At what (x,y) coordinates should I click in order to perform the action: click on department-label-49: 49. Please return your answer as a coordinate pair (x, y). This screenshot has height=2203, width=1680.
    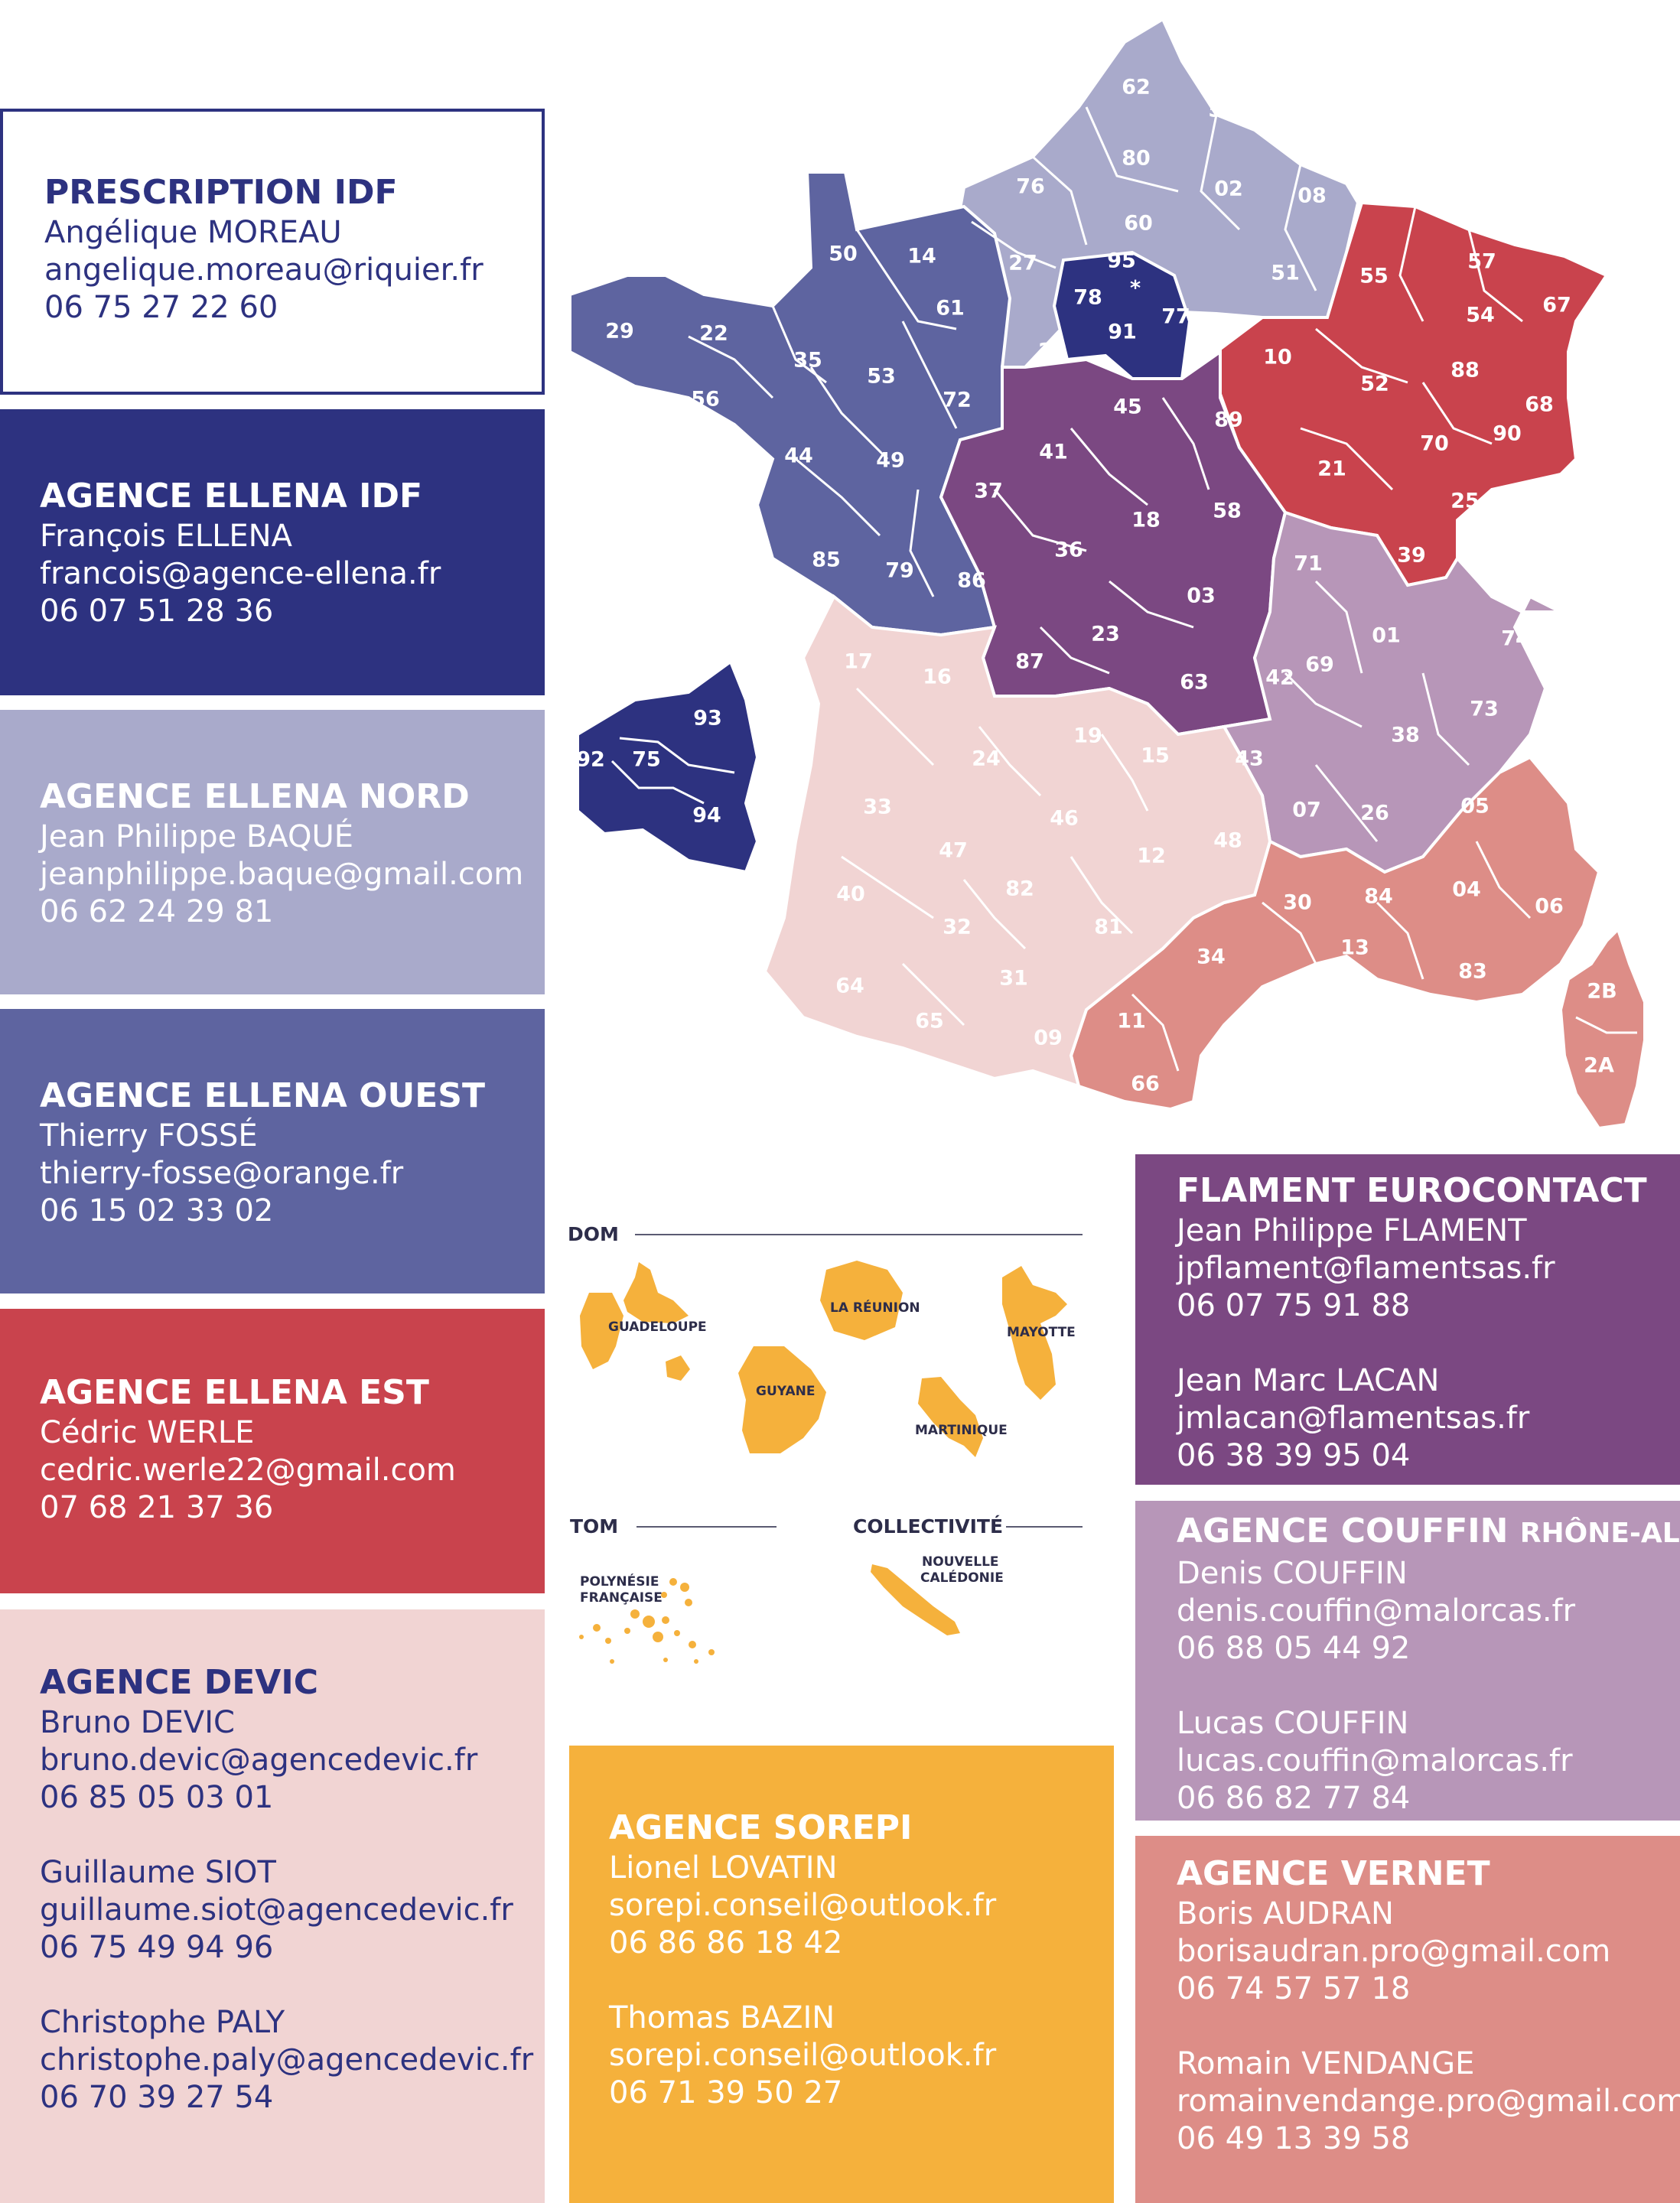
    Looking at the image, I should click on (890, 461).